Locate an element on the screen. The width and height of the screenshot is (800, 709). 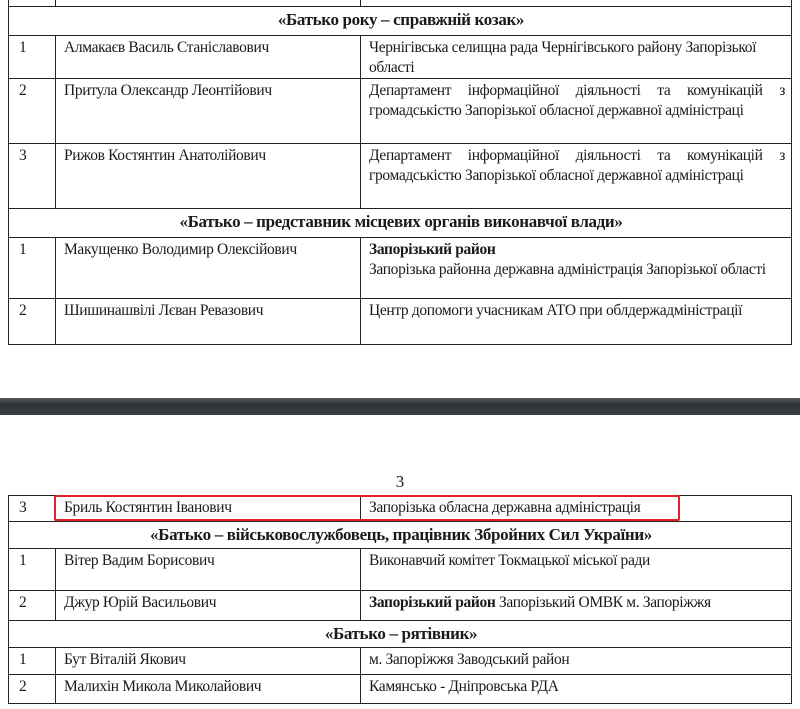
person-name: Алмакаєв Василь Станіславович is located at coordinates (208, 57).